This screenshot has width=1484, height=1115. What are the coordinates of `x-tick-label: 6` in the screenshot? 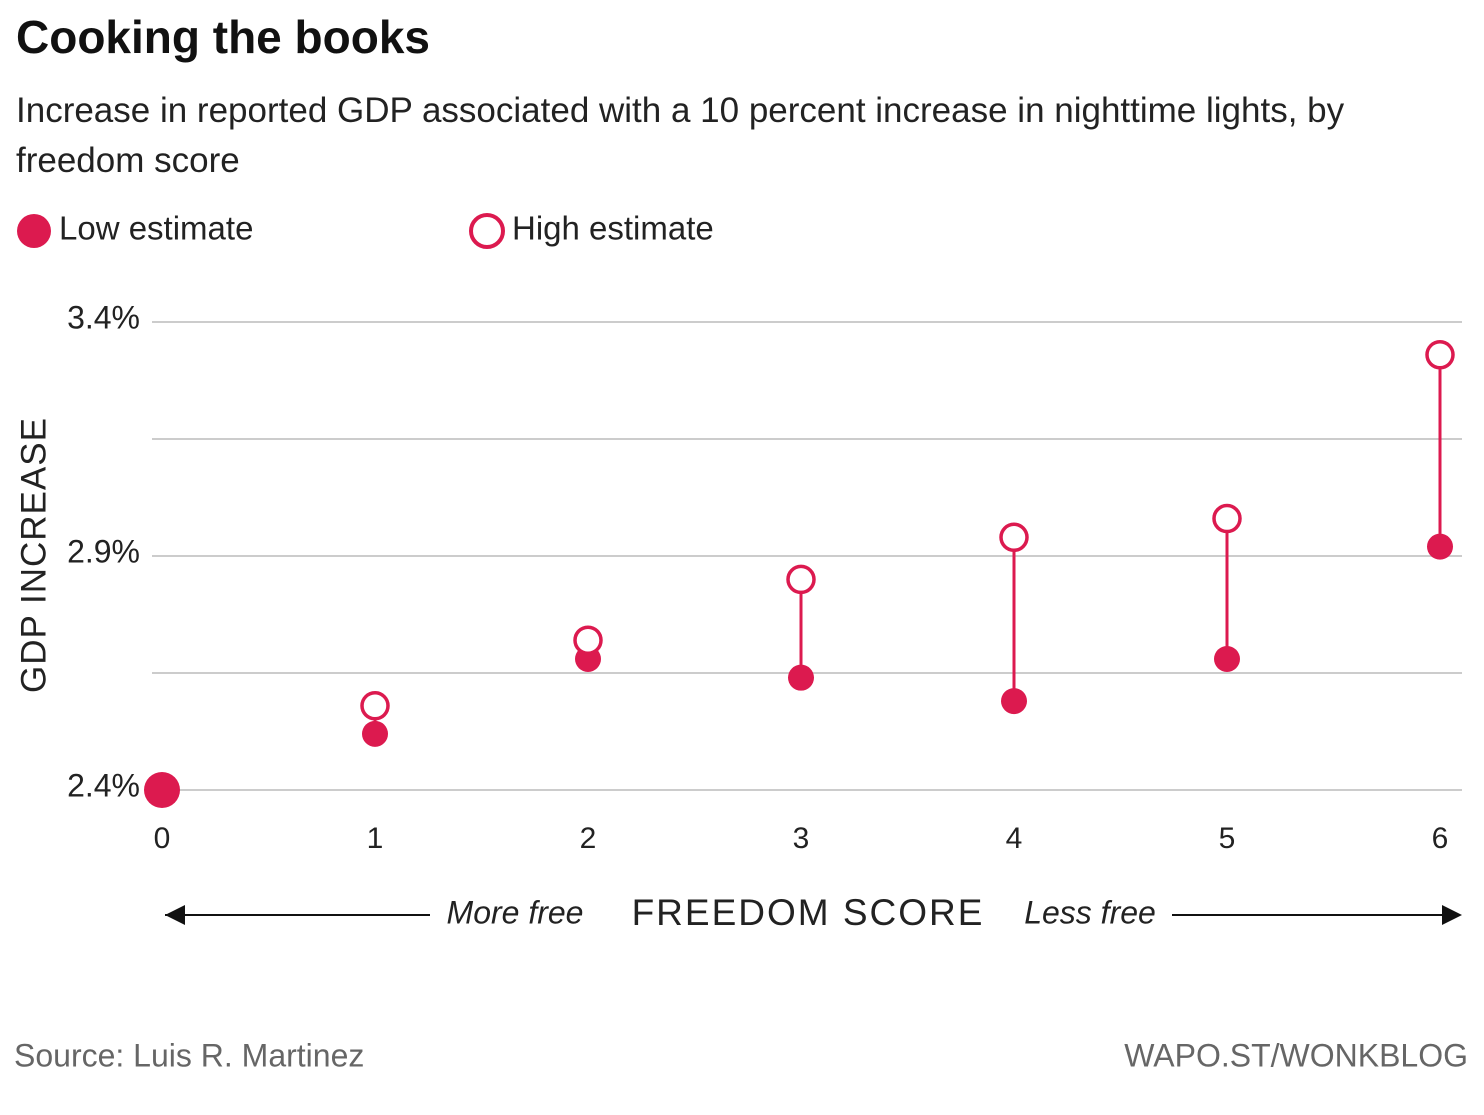 It's located at (1440, 838).